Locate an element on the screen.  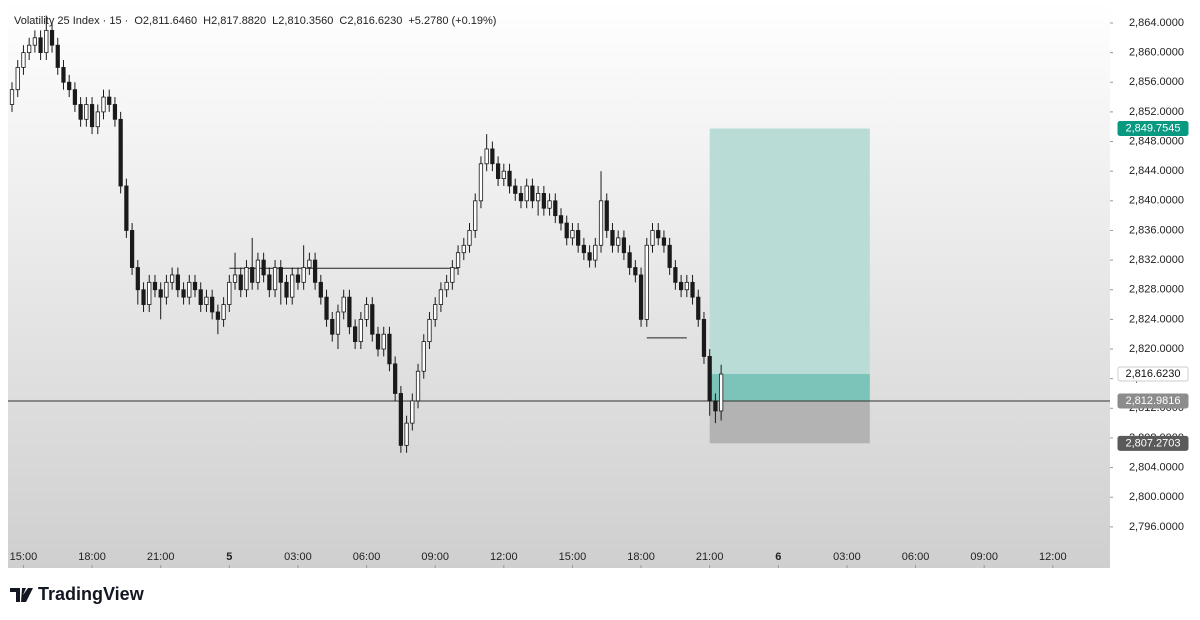
legend-value: 2,811.6460 is located at coordinates (170, 21).